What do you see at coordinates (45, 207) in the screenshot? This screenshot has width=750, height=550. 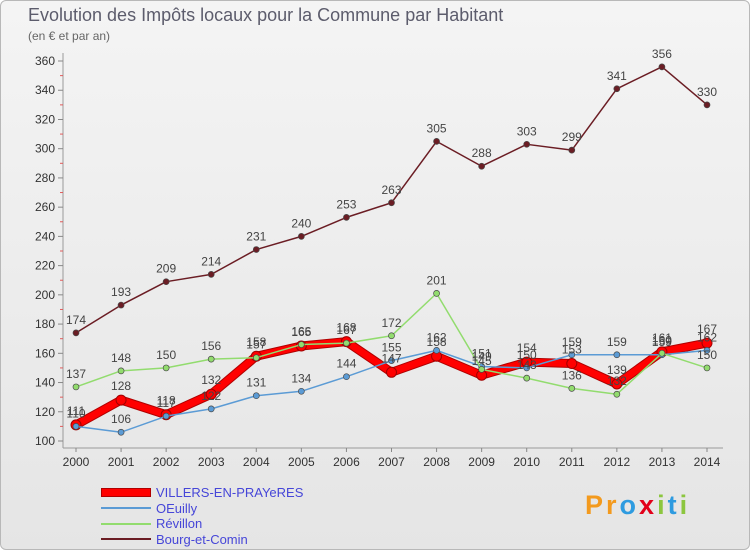 I see `y-tick-label: 260` at bounding box center [45, 207].